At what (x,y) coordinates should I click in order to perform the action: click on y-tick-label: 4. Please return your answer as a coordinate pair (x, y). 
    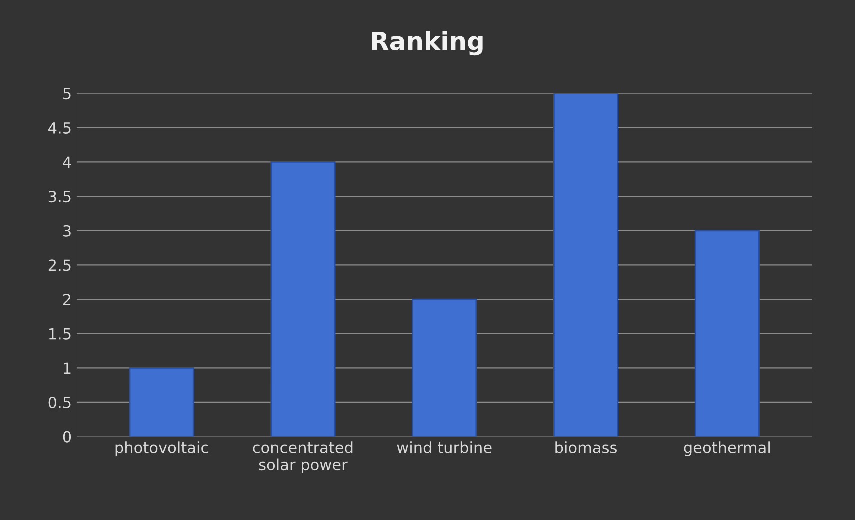
    Looking at the image, I should click on (67, 162).